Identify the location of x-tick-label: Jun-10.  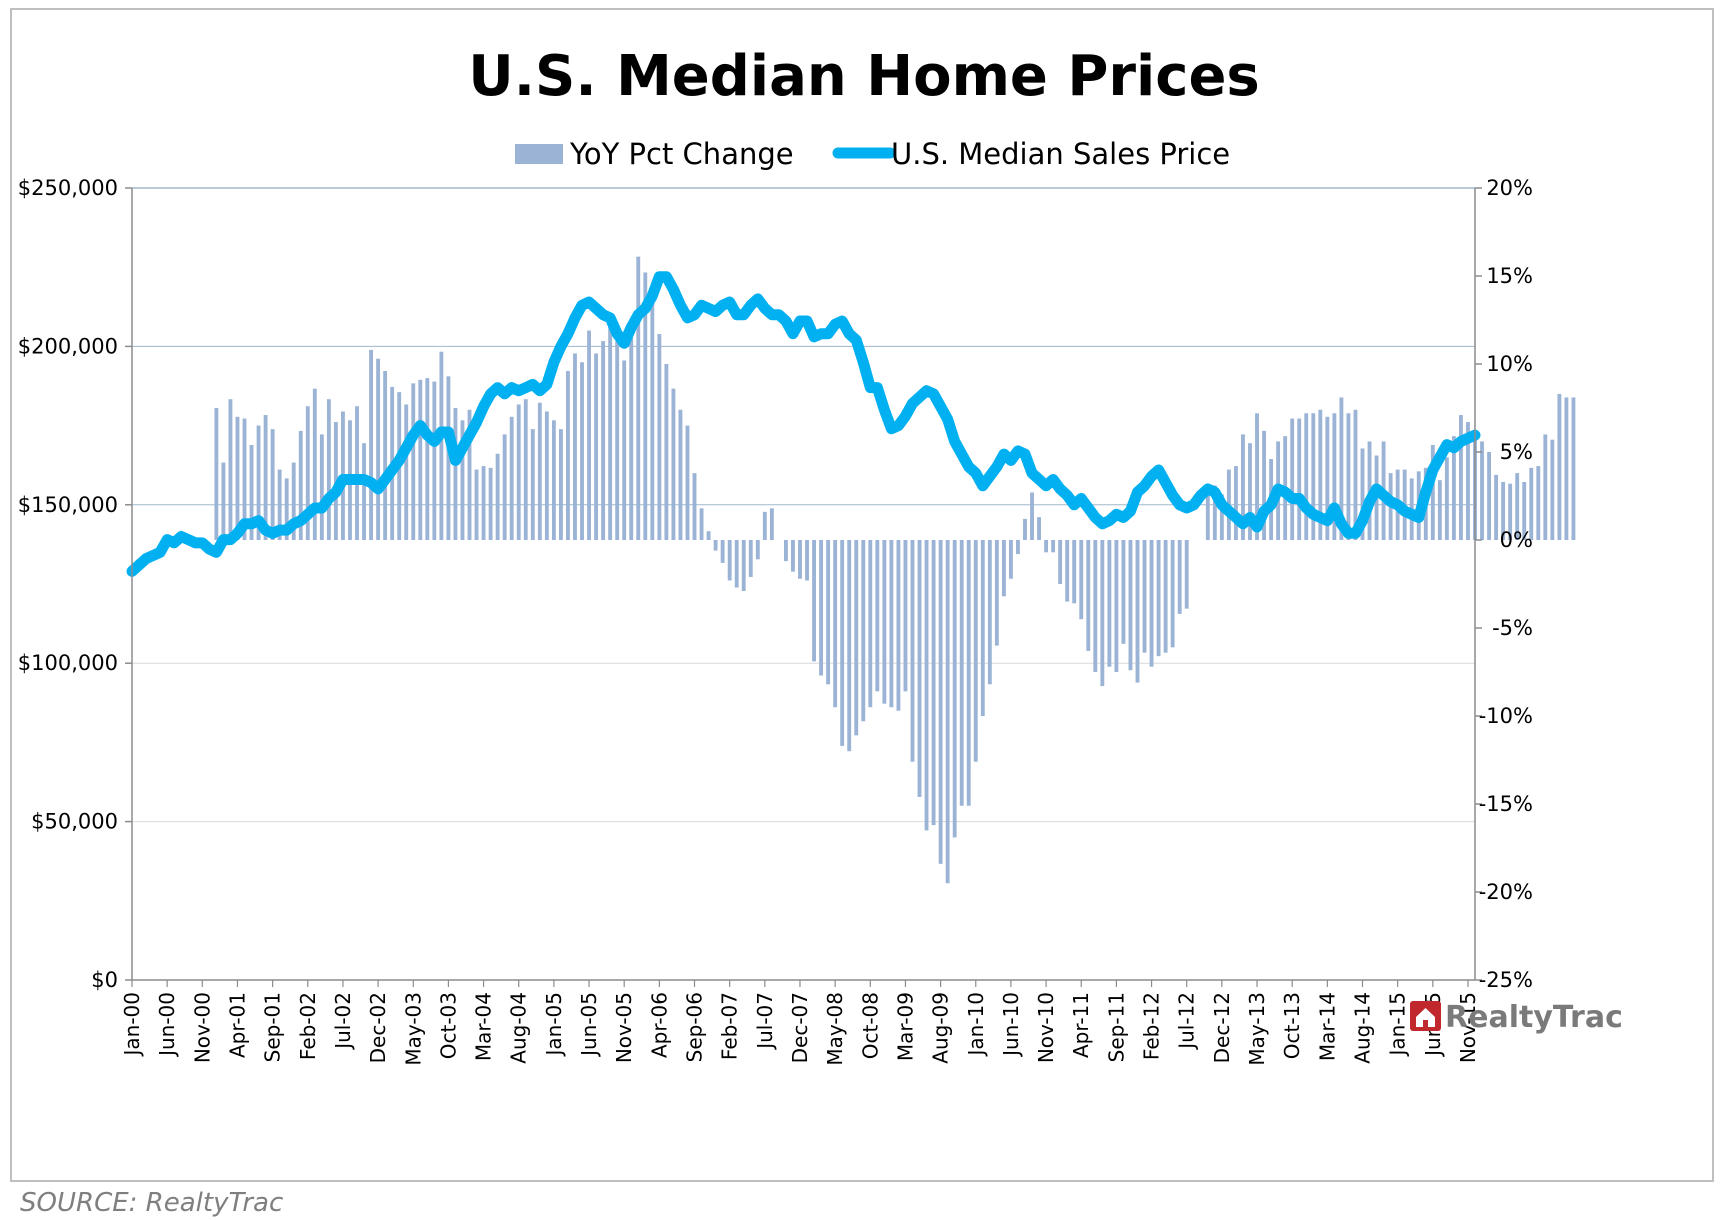
(1011, 1025).